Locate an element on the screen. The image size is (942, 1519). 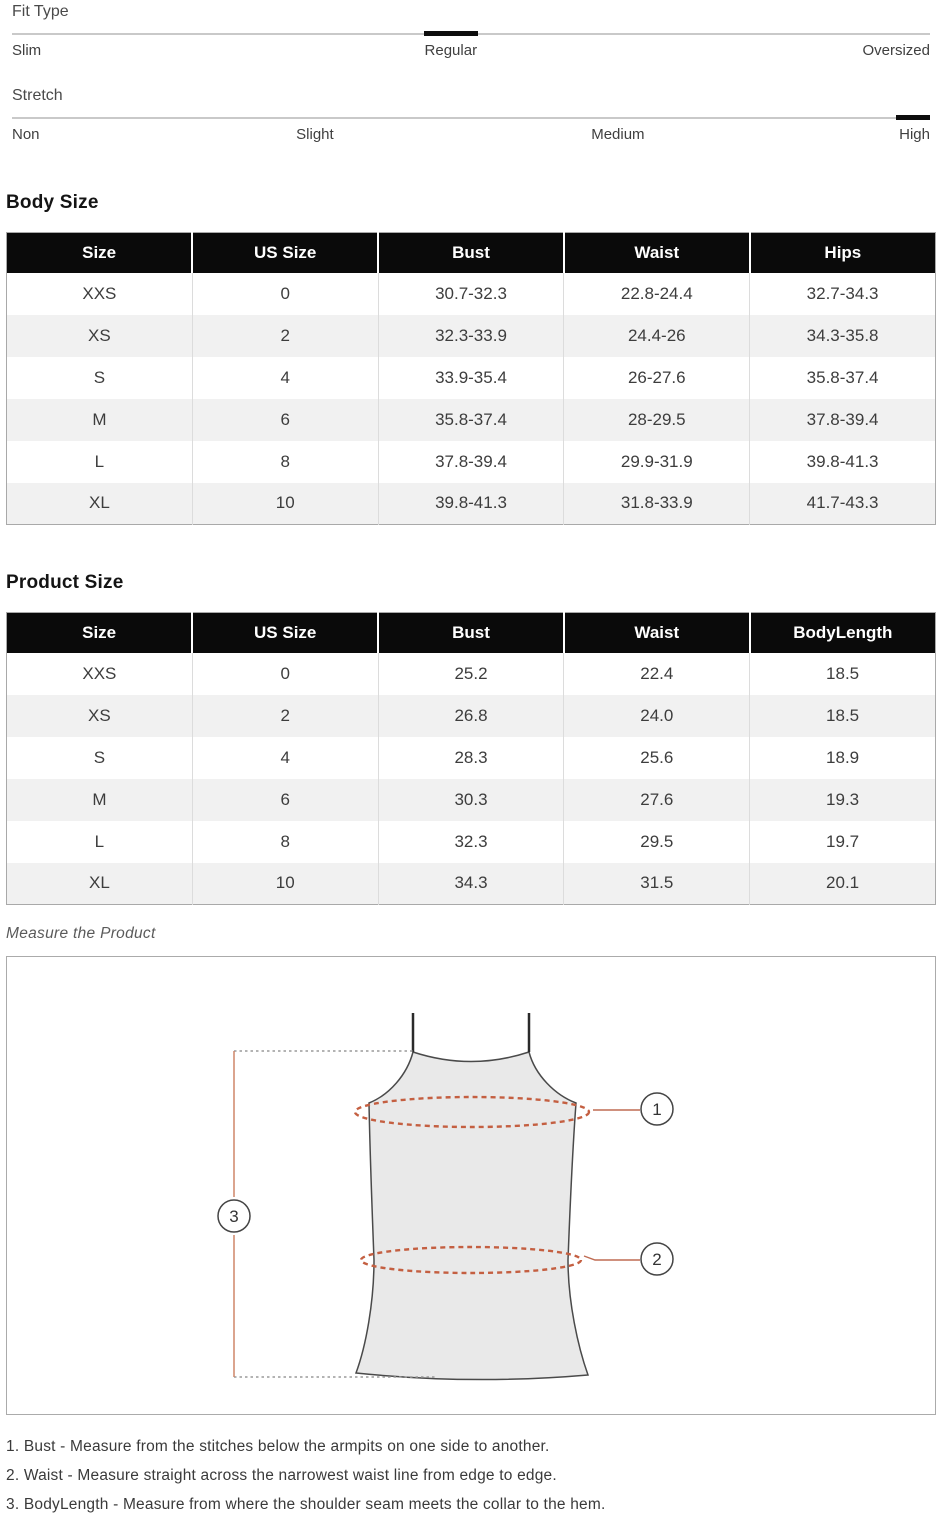
stretch-label: Stretch is located at coordinates (37, 95).